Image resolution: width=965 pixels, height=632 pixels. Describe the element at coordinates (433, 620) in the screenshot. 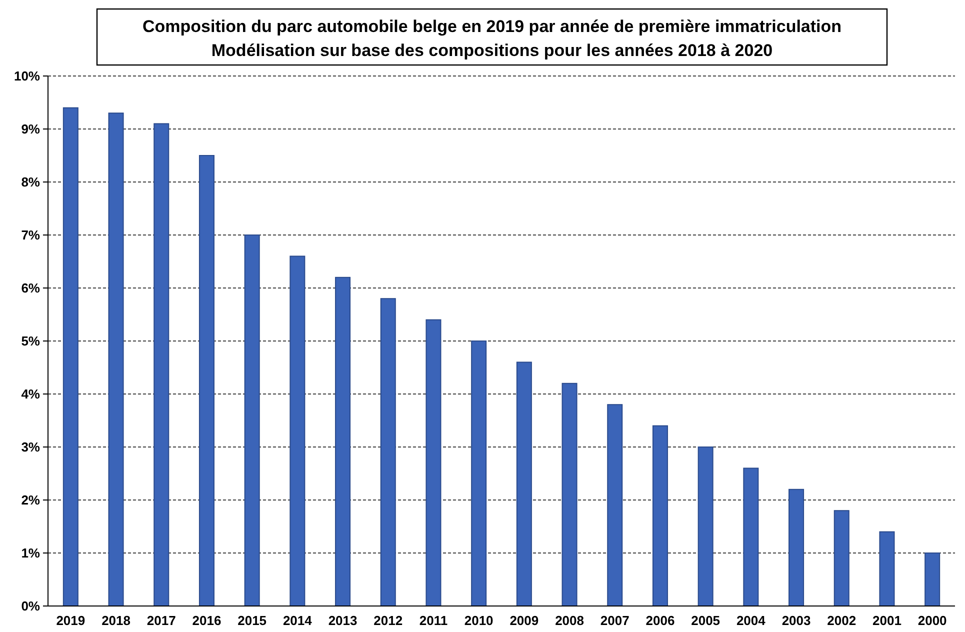

I see `x-tick-label: 2011` at that location.